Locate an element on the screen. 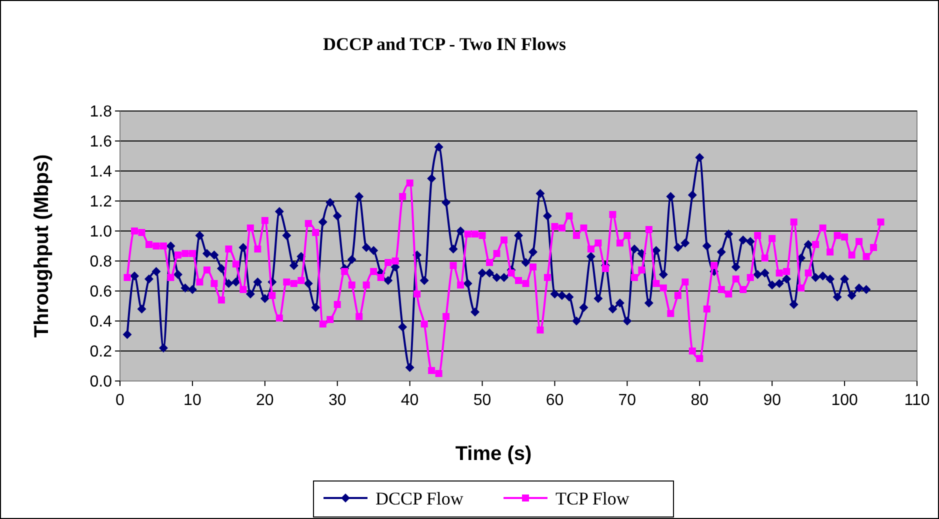  y-tick-label: 1.4 is located at coordinates (101, 172).